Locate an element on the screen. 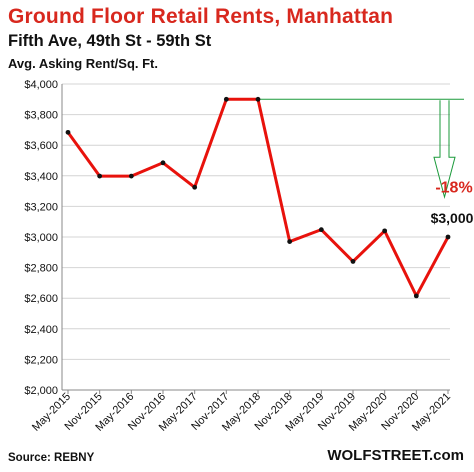 This screenshot has width=474, height=472. reference-annotation is located at coordinates (361, 148).